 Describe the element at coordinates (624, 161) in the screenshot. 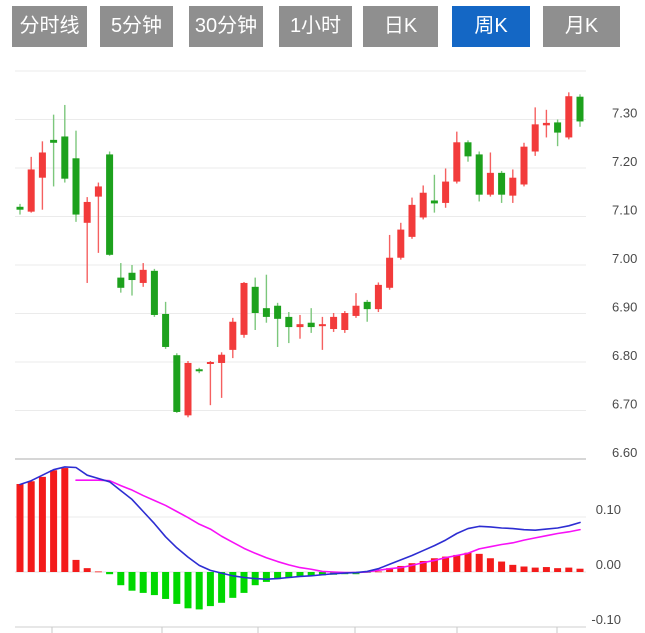

I see `price-axis-label: 7.20` at that location.